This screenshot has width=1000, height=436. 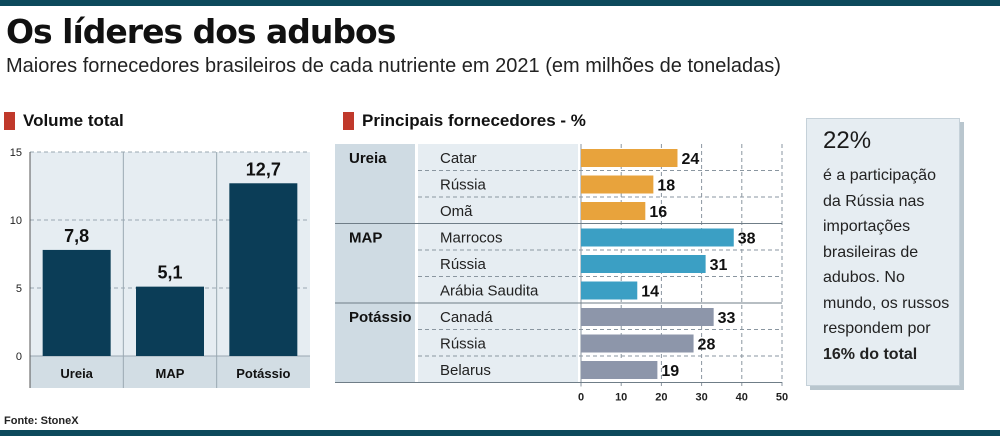 What do you see at coordinates (365, 238) in the screenshot?
I see `nutrient-label: MAP` at bounding box center [365, 238].